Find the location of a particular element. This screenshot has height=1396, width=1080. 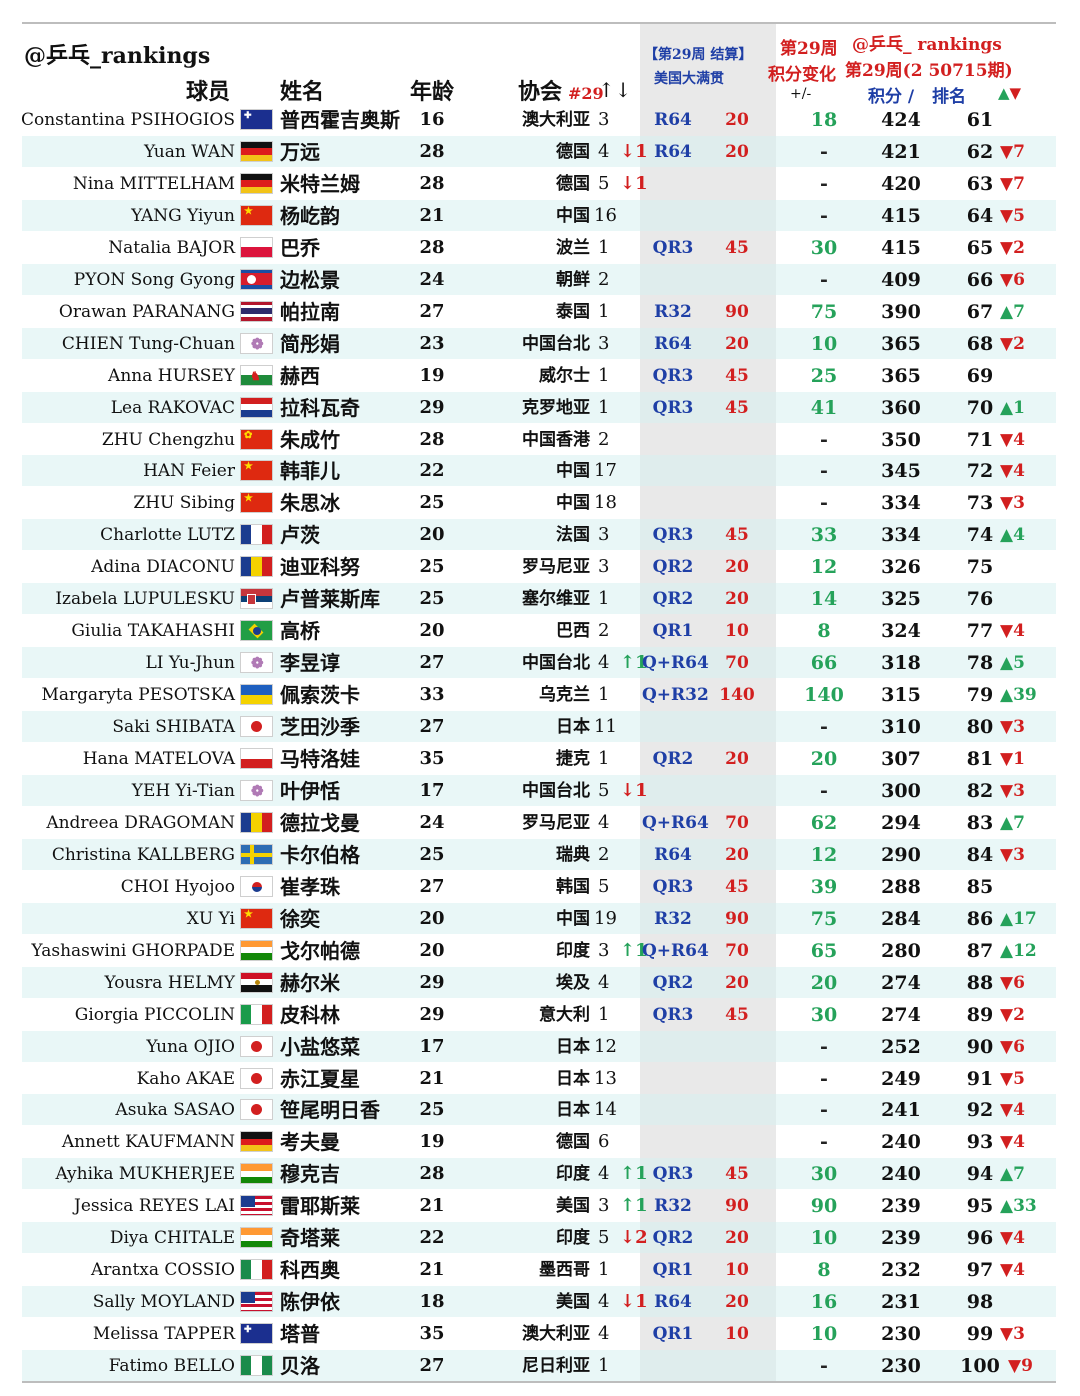

weekly-points-change: 66 is located at coordinates (824, 663).